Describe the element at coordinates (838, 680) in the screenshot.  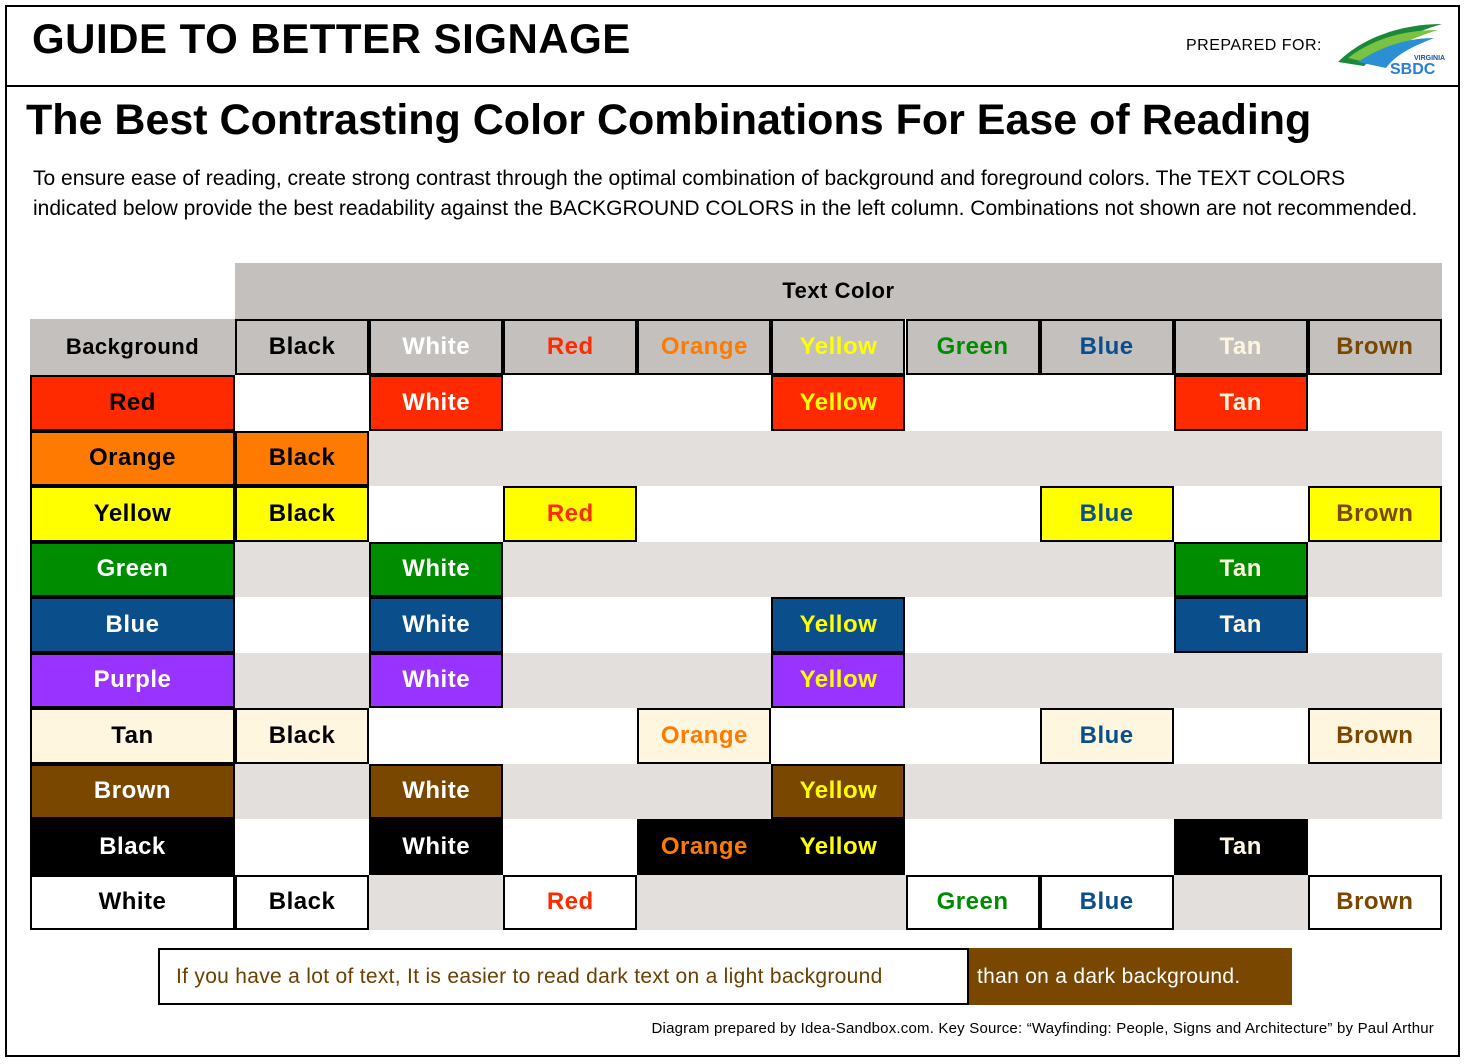
I see `combo-purple-yellow: Yellow` at that location.